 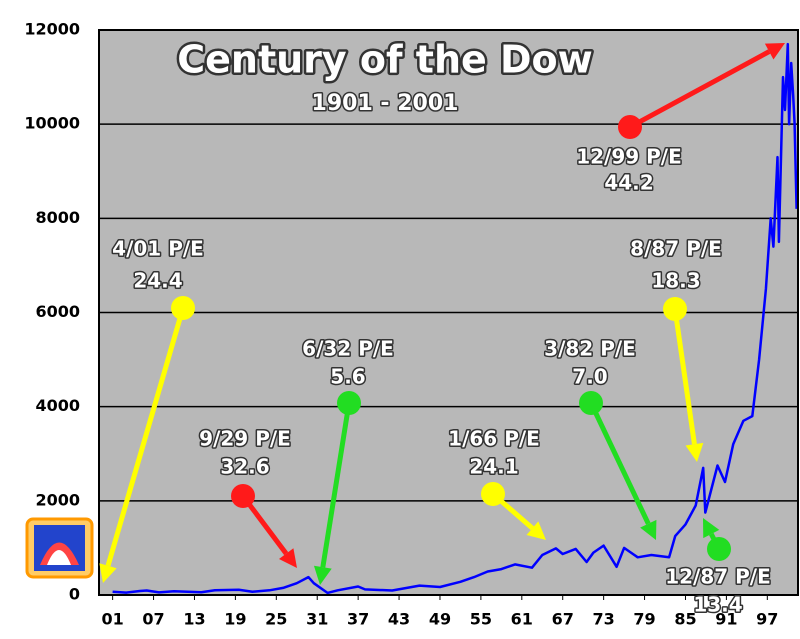 I want to click on x-tick-label: 19, so click(x=235, y=619).